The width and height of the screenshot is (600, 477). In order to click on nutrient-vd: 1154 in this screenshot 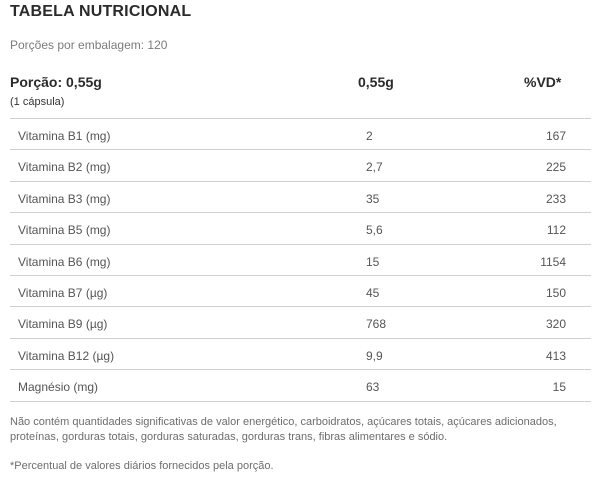, I will do `click(553, 261)`.